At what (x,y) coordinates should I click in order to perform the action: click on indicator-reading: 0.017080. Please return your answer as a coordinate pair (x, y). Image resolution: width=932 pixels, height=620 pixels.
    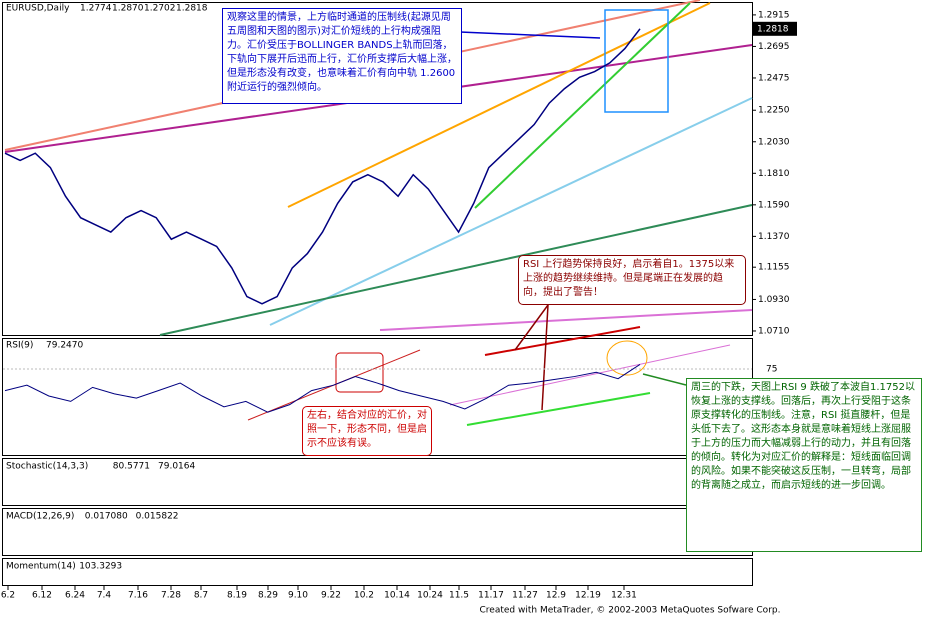
    Looking at the image, I should click on (106, 517).